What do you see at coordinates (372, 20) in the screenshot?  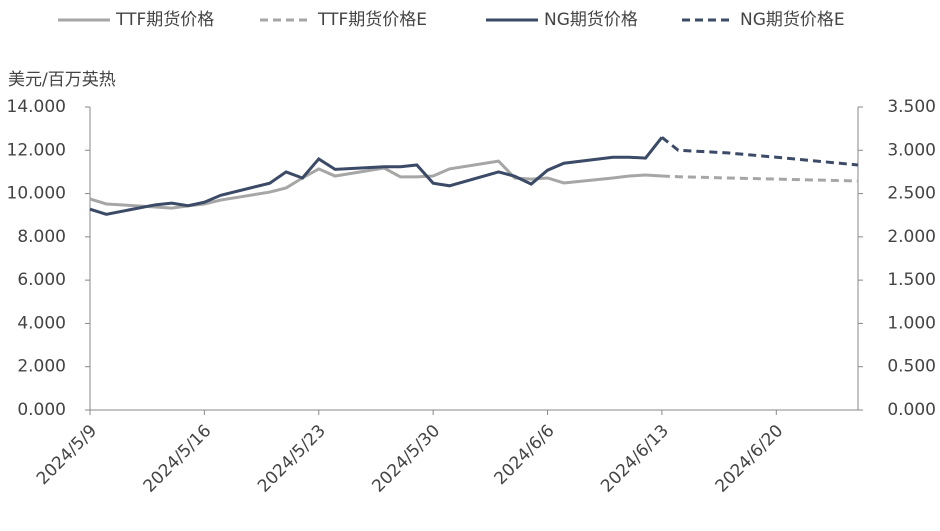 I see `legend-label: TTF期货价格E` at bounding box center [372, 20].